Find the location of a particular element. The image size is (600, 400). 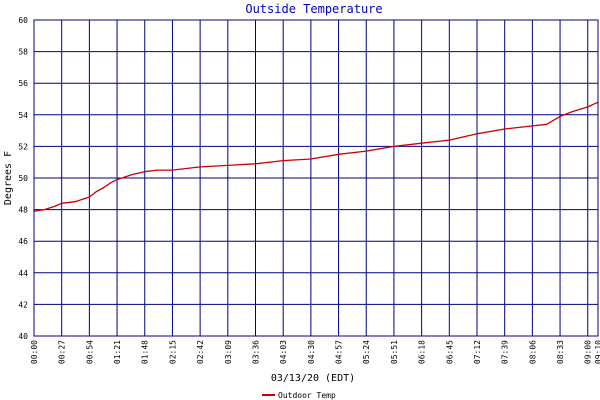

x-tick-label: 04:30 is located at coordinates (311, 352).